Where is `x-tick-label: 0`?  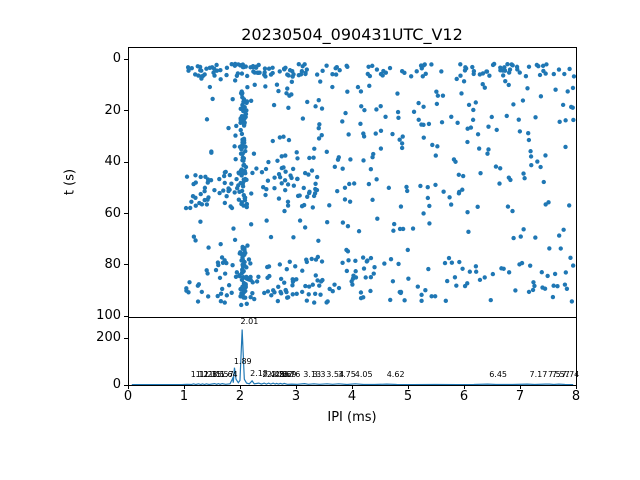 x-tick-label: 0 is located at coordinates (128, 396).